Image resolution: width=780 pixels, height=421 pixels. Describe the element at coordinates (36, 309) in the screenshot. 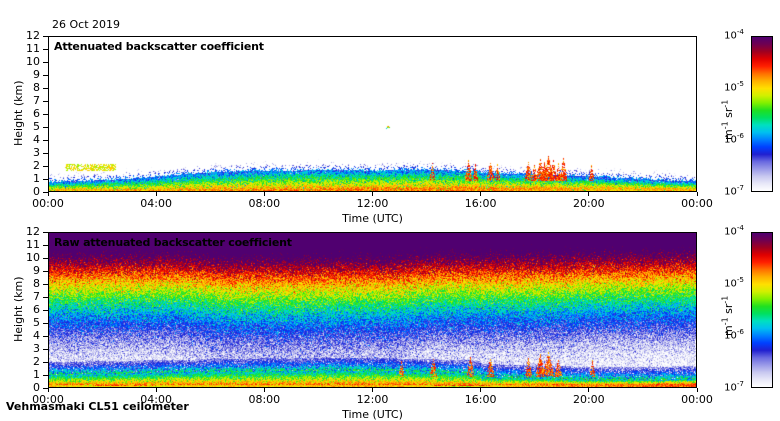

I see `bottom-ytick-label: 6` at that location.